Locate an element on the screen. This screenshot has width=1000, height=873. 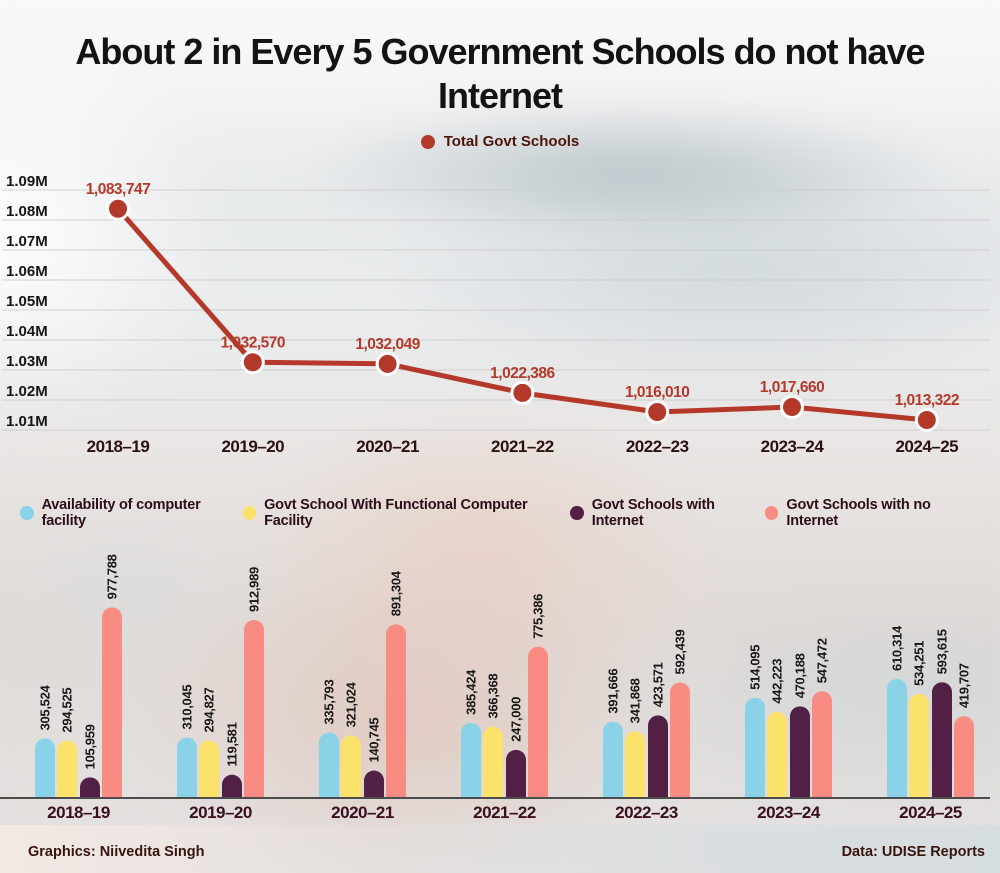
line-chart-legend: Total Govt Schools is located at coordinates (500, 141).